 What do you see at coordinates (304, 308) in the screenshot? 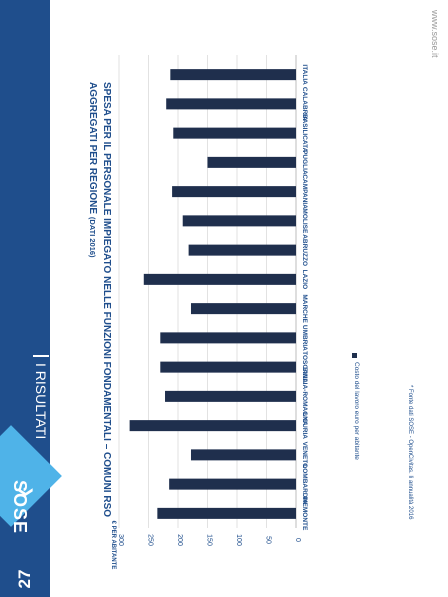
I see `category-label: MARCHE` at bounding box center [304, 308].